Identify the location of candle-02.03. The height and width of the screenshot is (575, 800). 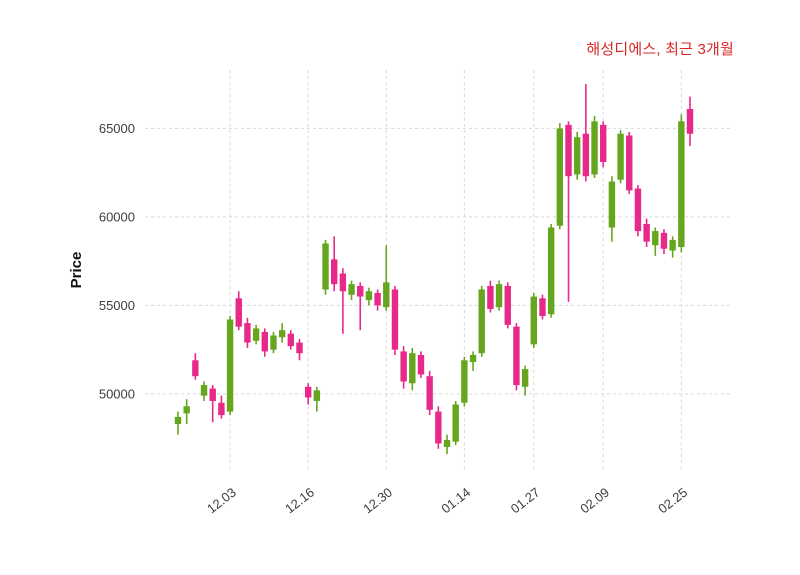
(551, 270).